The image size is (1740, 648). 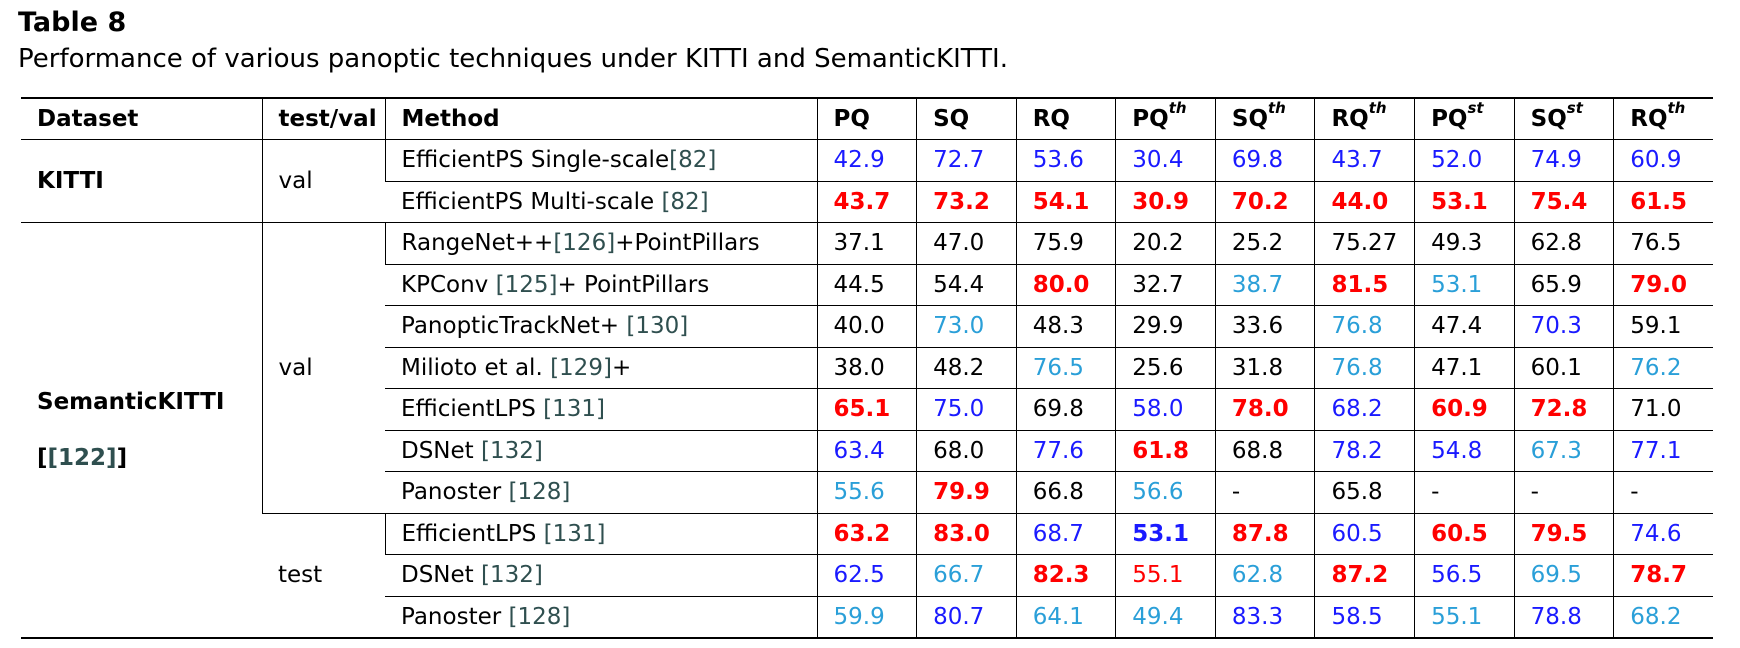 I want to click on metric-value: 44.0, so click(x=1364, y=202).